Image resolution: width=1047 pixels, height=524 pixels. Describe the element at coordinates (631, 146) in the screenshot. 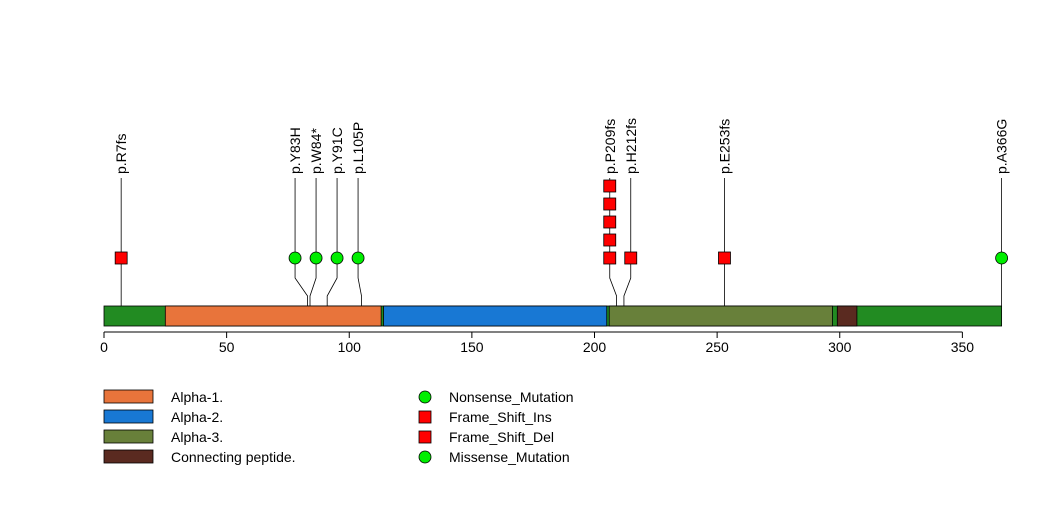

I see `mutation-label: p.H212fs` at that location.